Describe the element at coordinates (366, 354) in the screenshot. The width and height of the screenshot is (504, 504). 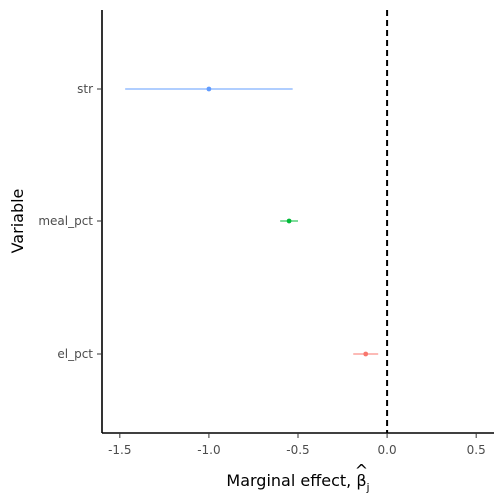
I see `point-el-pct` at that location.